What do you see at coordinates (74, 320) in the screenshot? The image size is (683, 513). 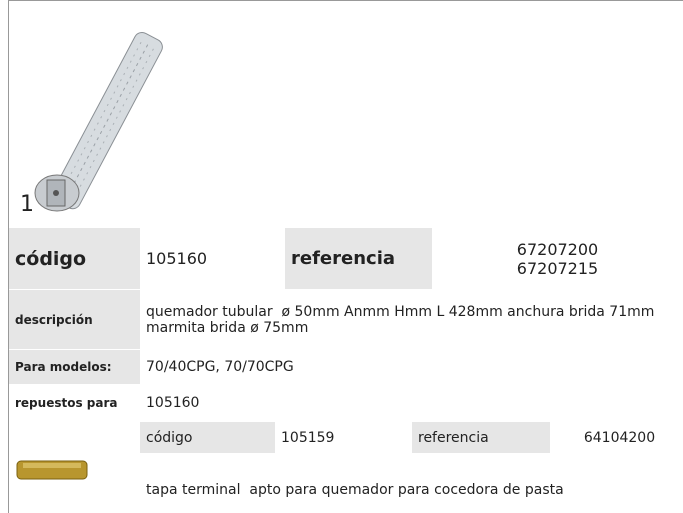 I see `descripcion-label: descripción` at bounding box center [74, 320].